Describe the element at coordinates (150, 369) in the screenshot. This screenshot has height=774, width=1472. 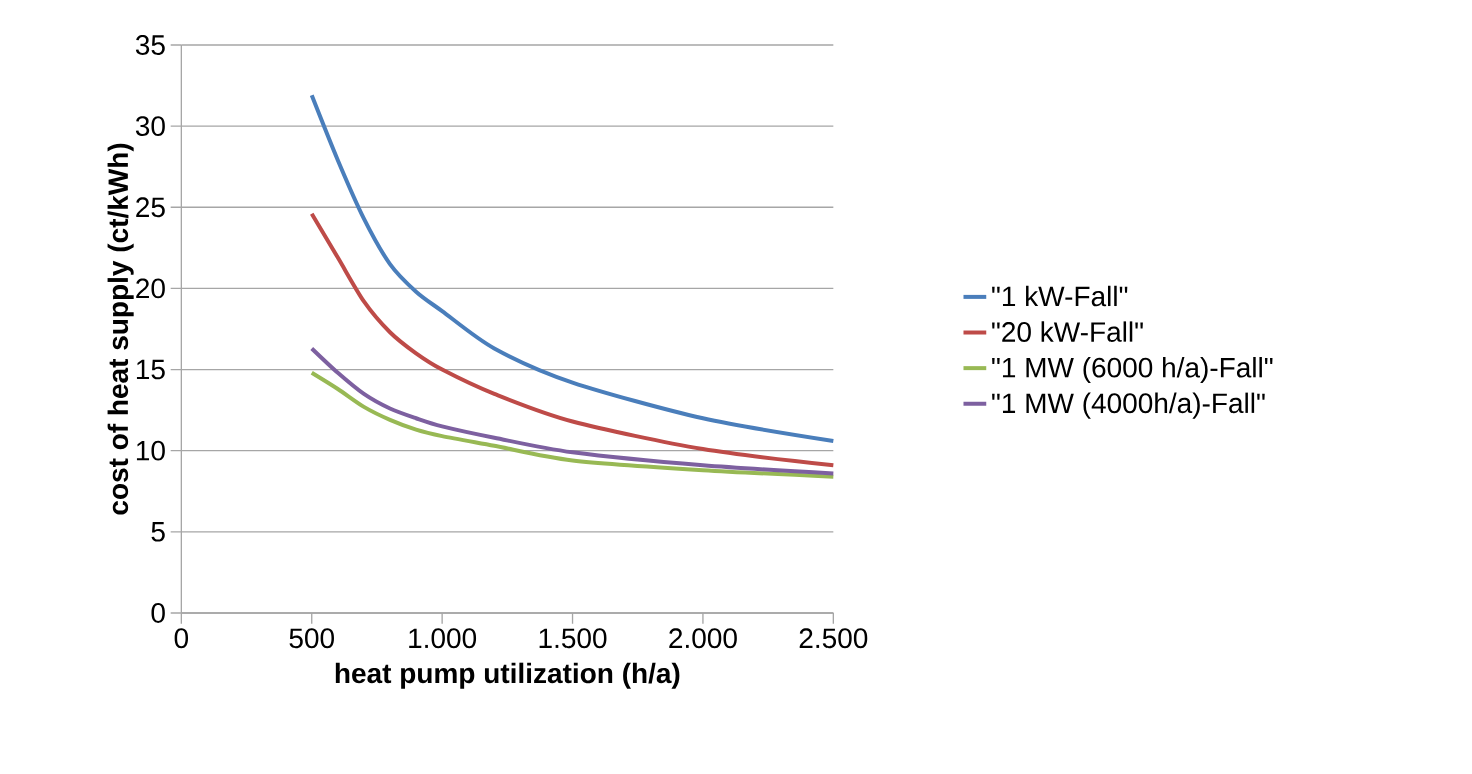
I see `y-tick-label: 15` at that location.